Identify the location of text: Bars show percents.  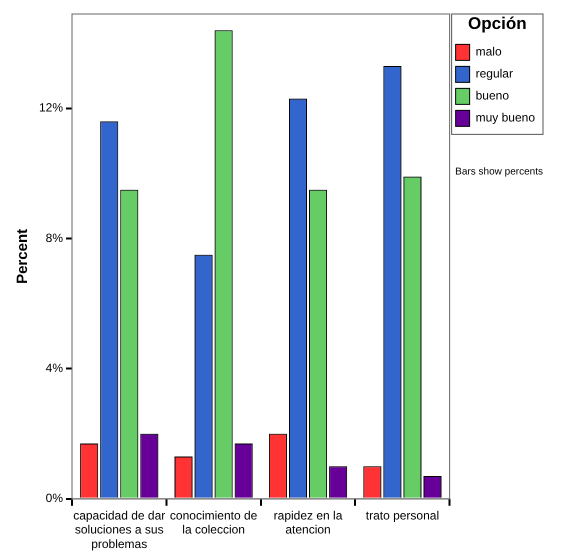
(499, 172).